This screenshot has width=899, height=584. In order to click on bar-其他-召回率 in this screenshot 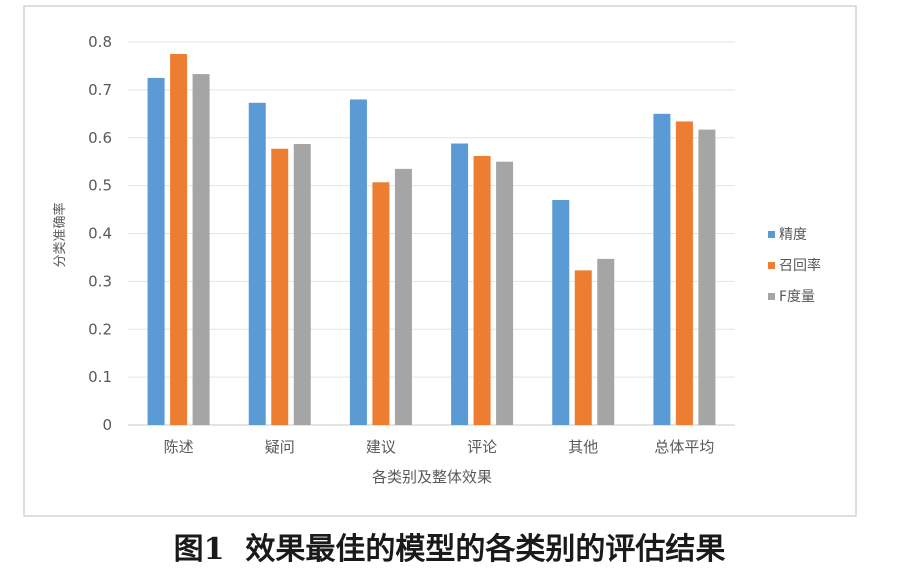, I will do `click(583, 347)`.